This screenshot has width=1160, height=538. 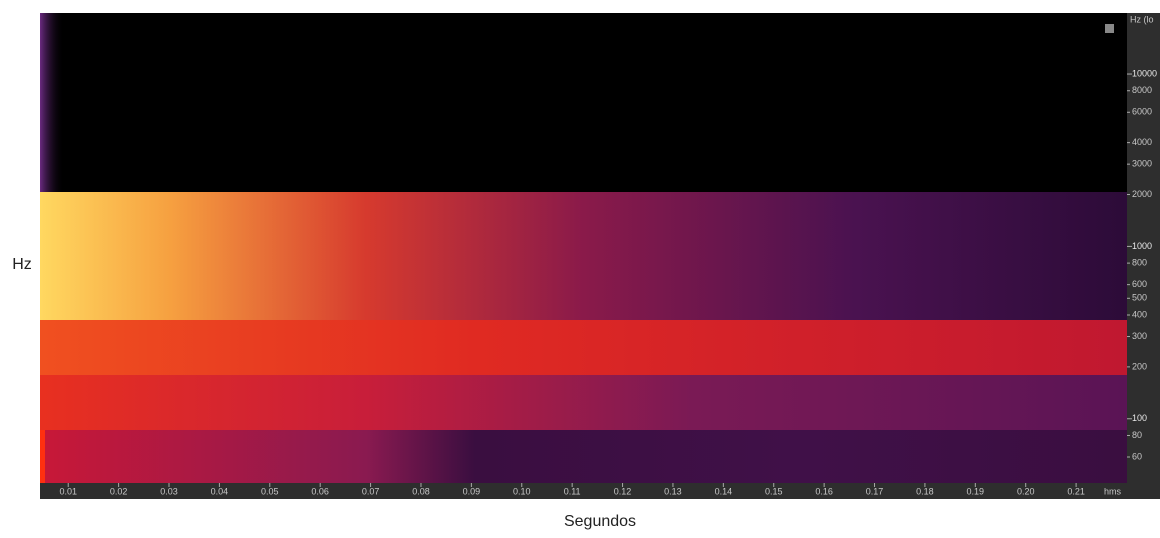 I want to click on x-tick-label: 0.02, so click(x=119, y=491).